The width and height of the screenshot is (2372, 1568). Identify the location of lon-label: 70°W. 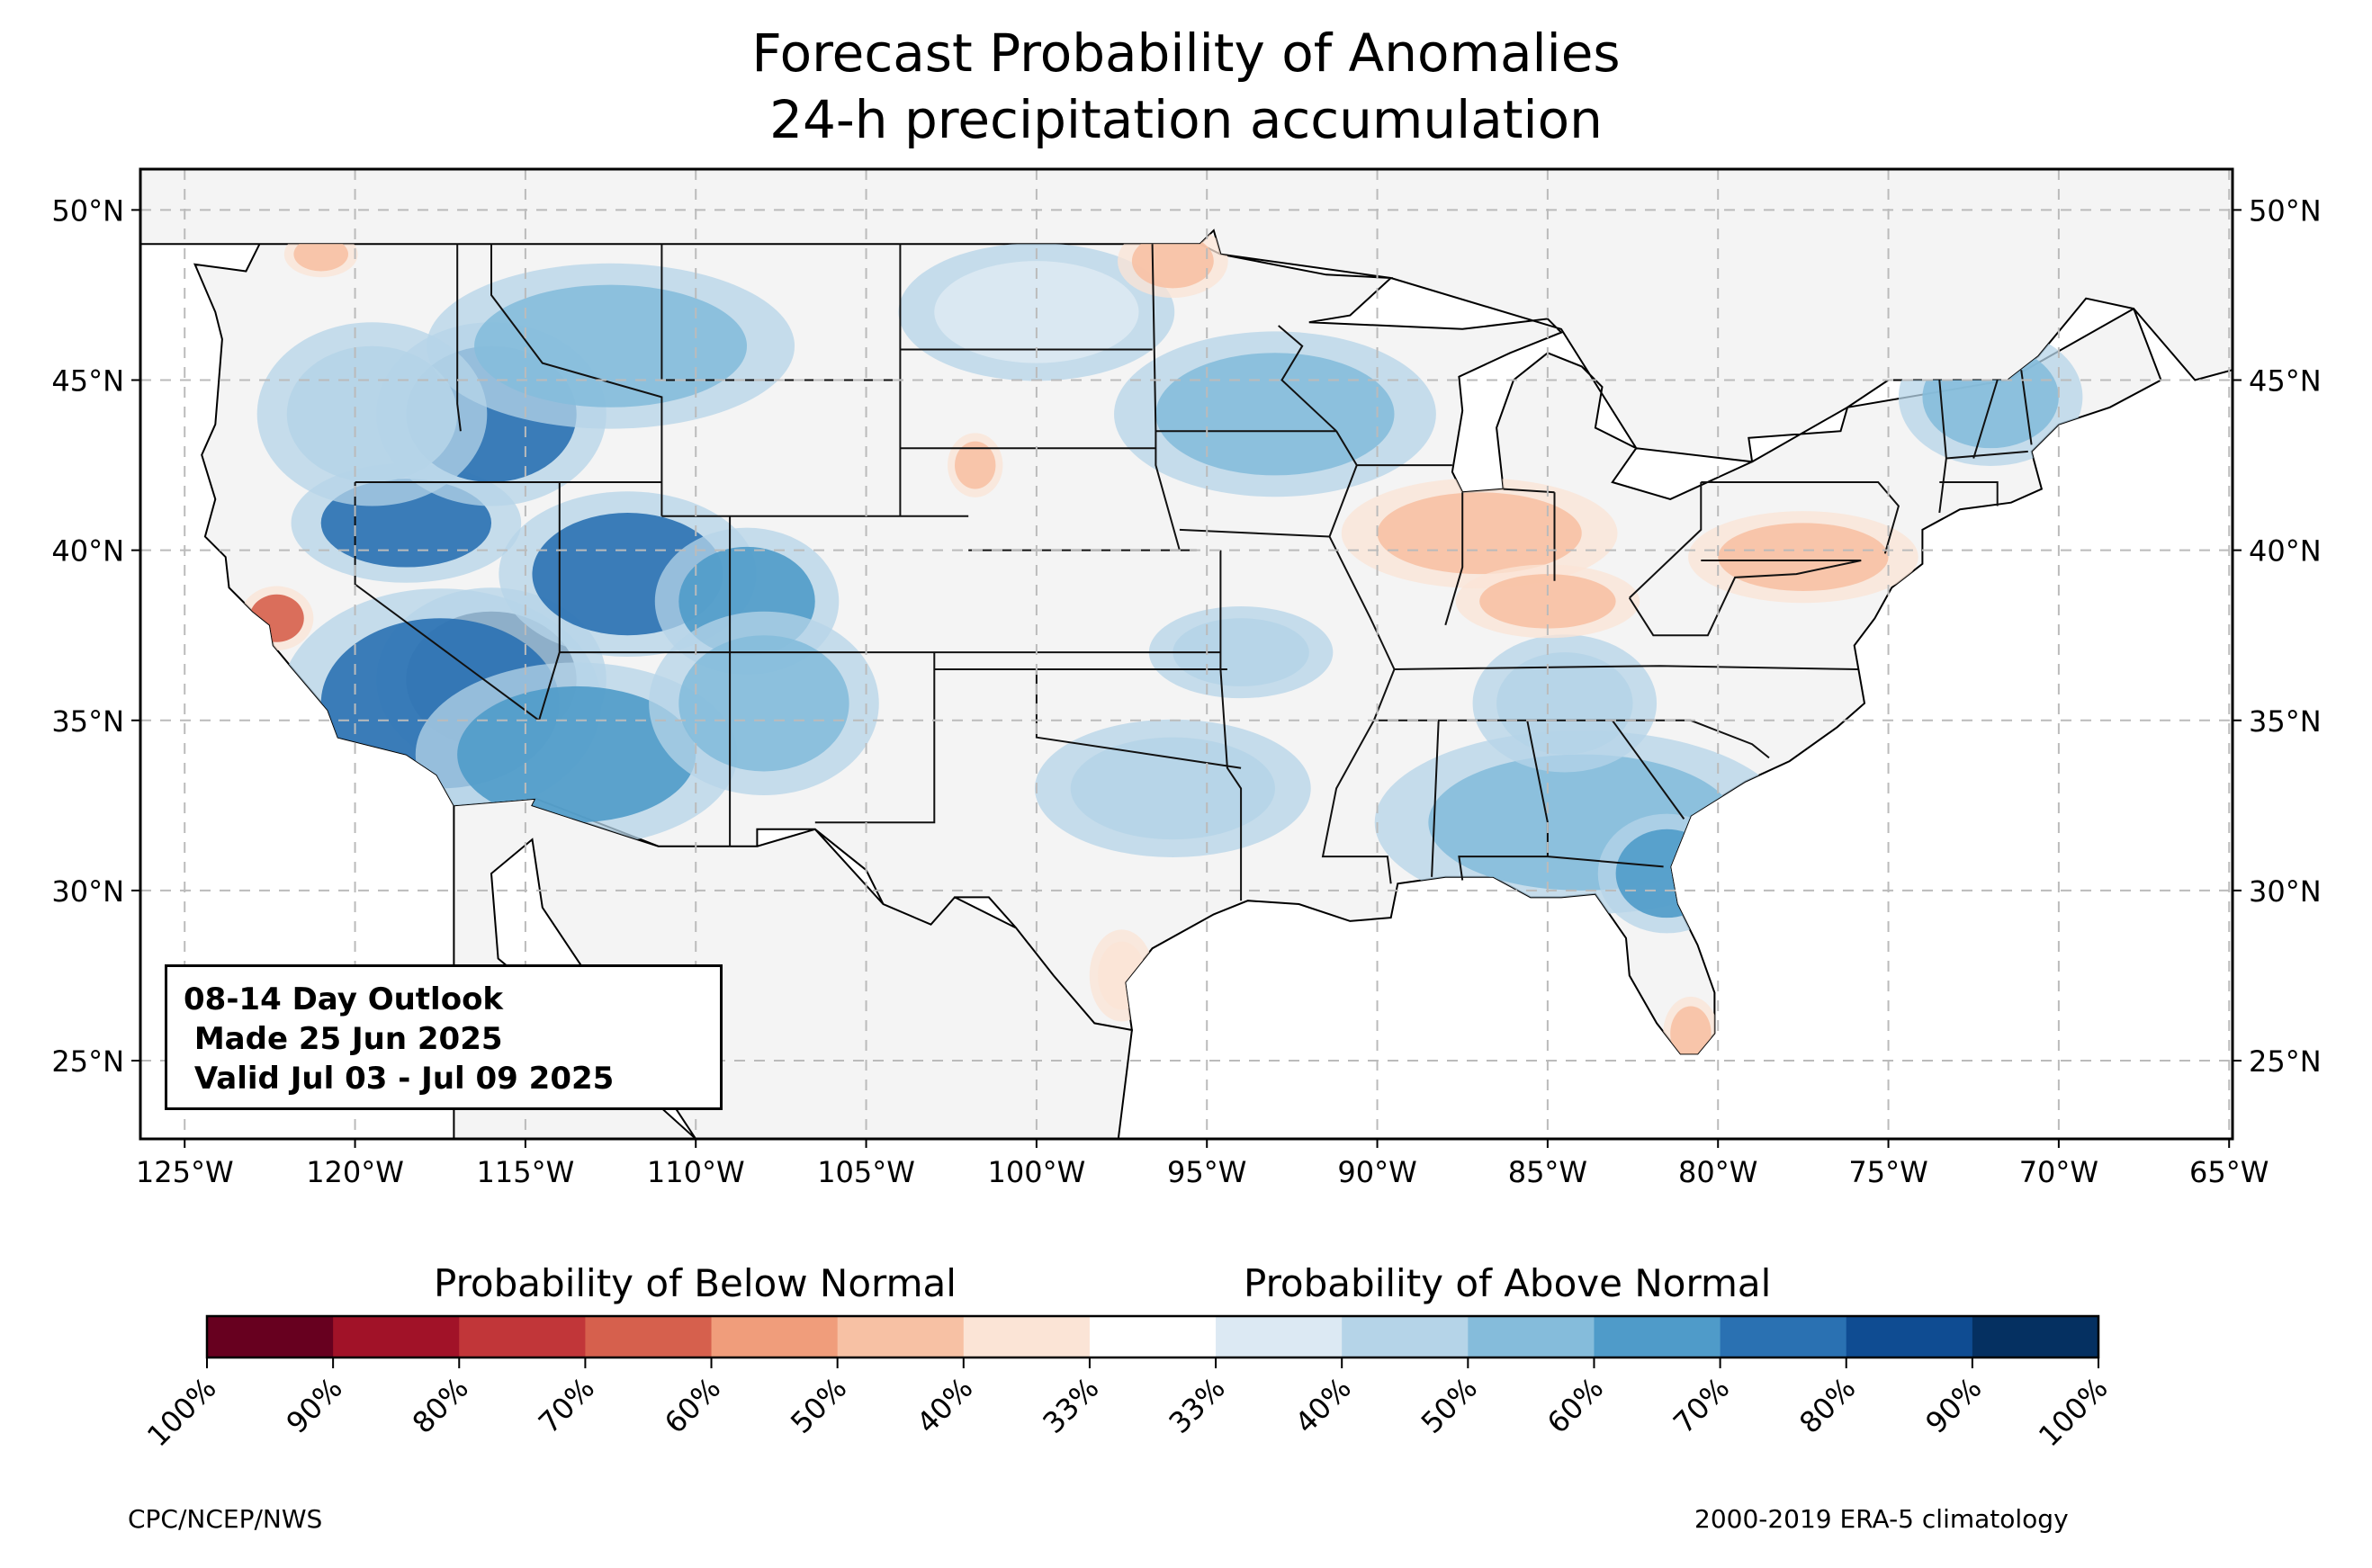
(2058, 1172).